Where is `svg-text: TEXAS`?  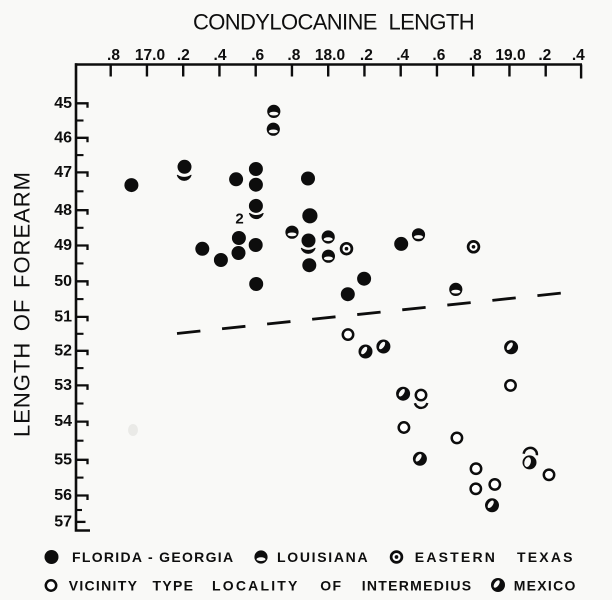 svg-text: TEXAS is located at coordinates (546, 557).